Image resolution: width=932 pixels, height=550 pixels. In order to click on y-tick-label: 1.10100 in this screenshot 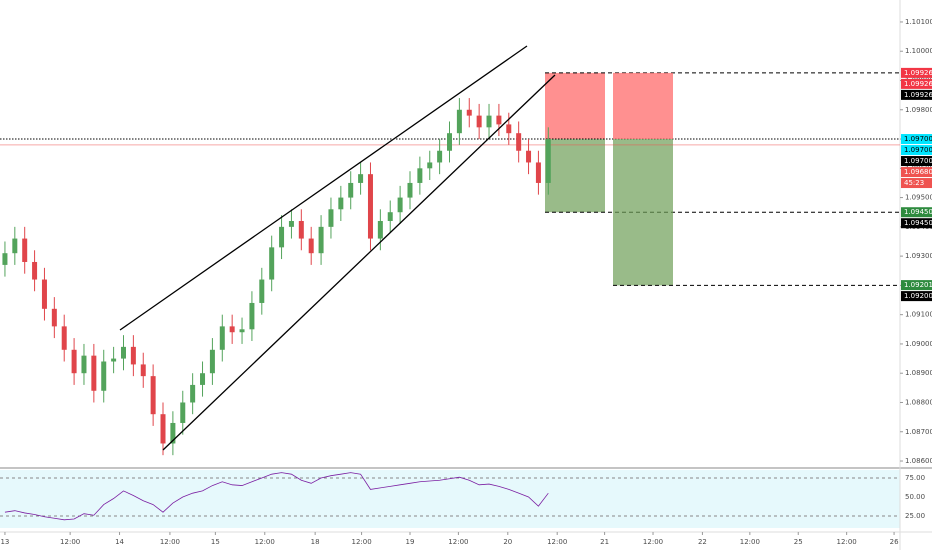, I will do `click(918, 22)`.